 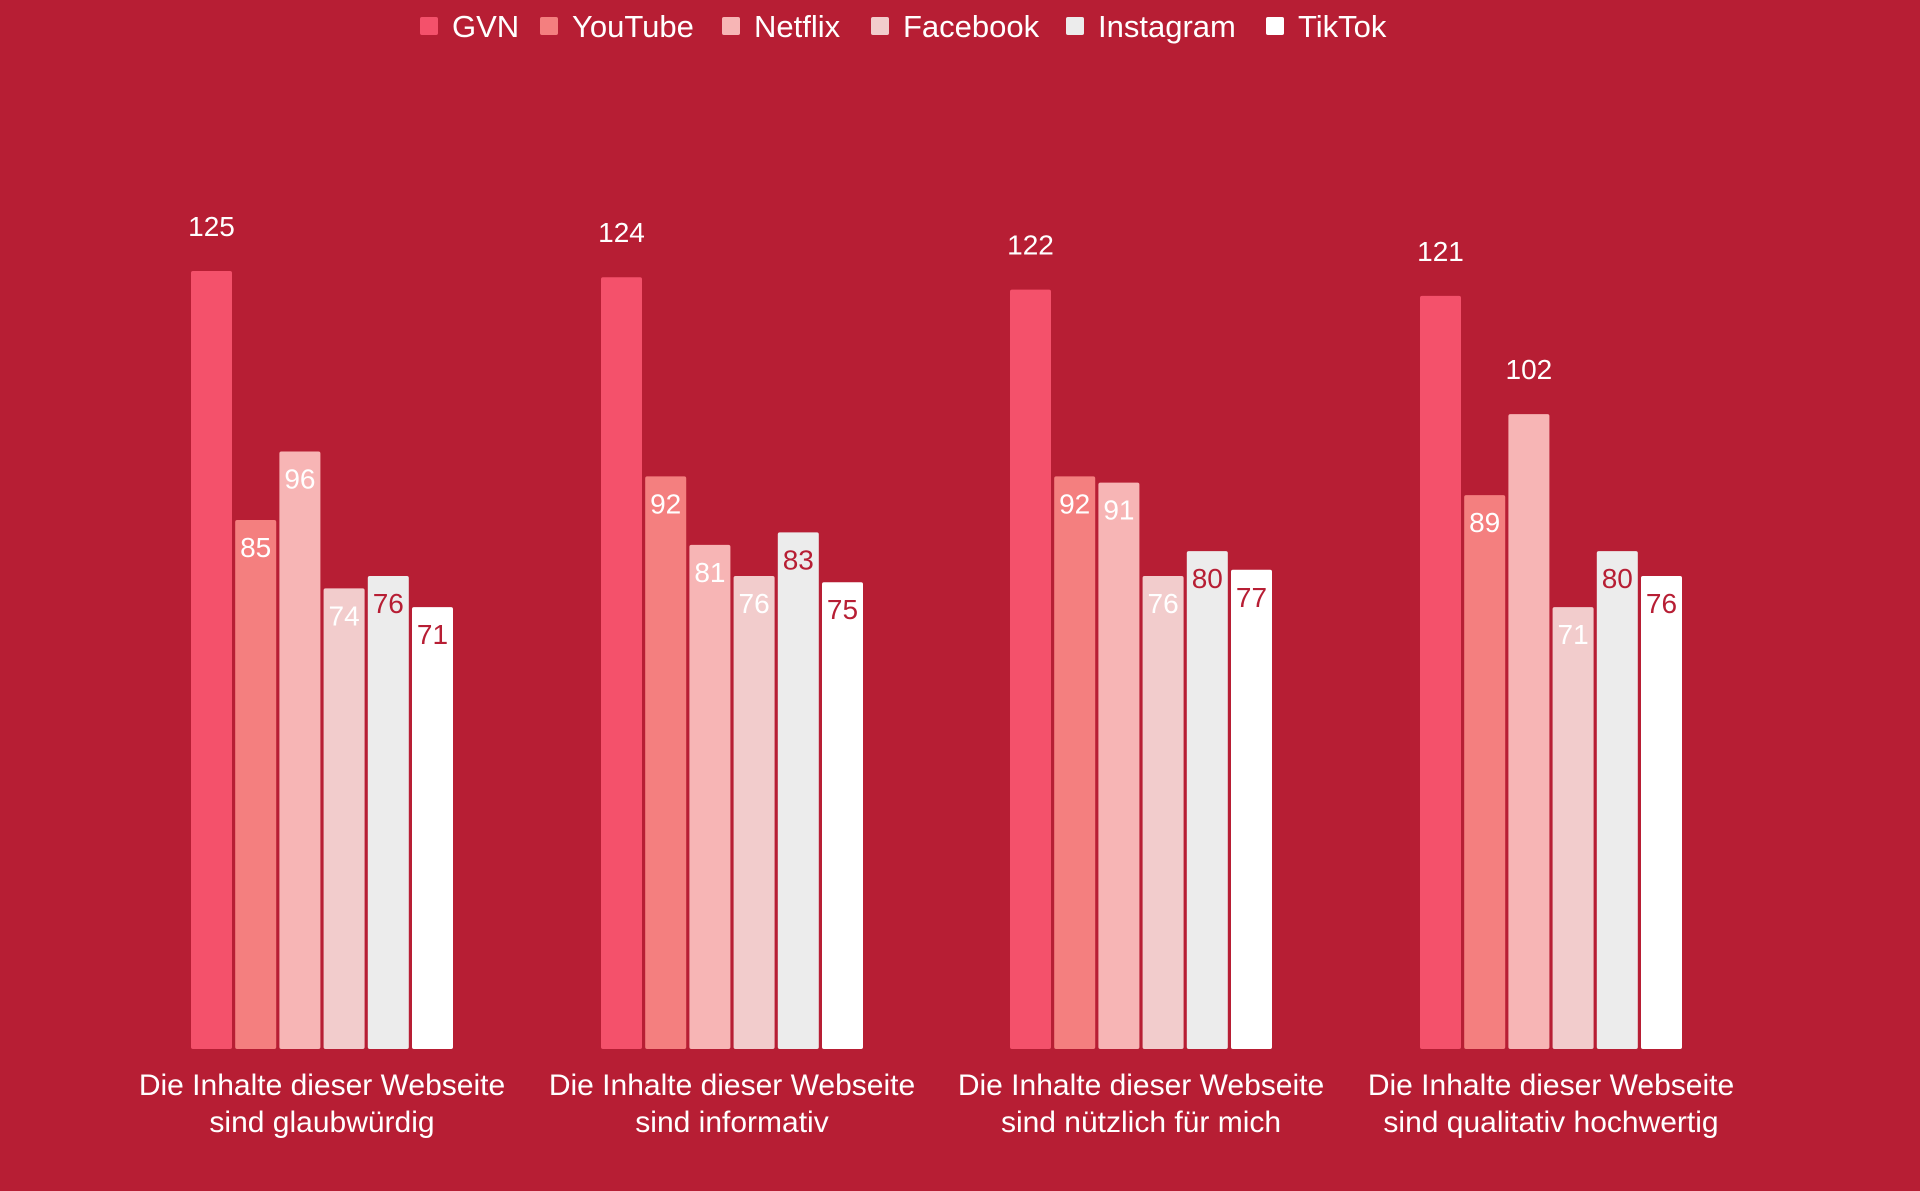 What do you see at coordinates (1163, 603) in the screenshot?
I see `data-label-facebook-3: 76` at bounding box center [1163, 603].